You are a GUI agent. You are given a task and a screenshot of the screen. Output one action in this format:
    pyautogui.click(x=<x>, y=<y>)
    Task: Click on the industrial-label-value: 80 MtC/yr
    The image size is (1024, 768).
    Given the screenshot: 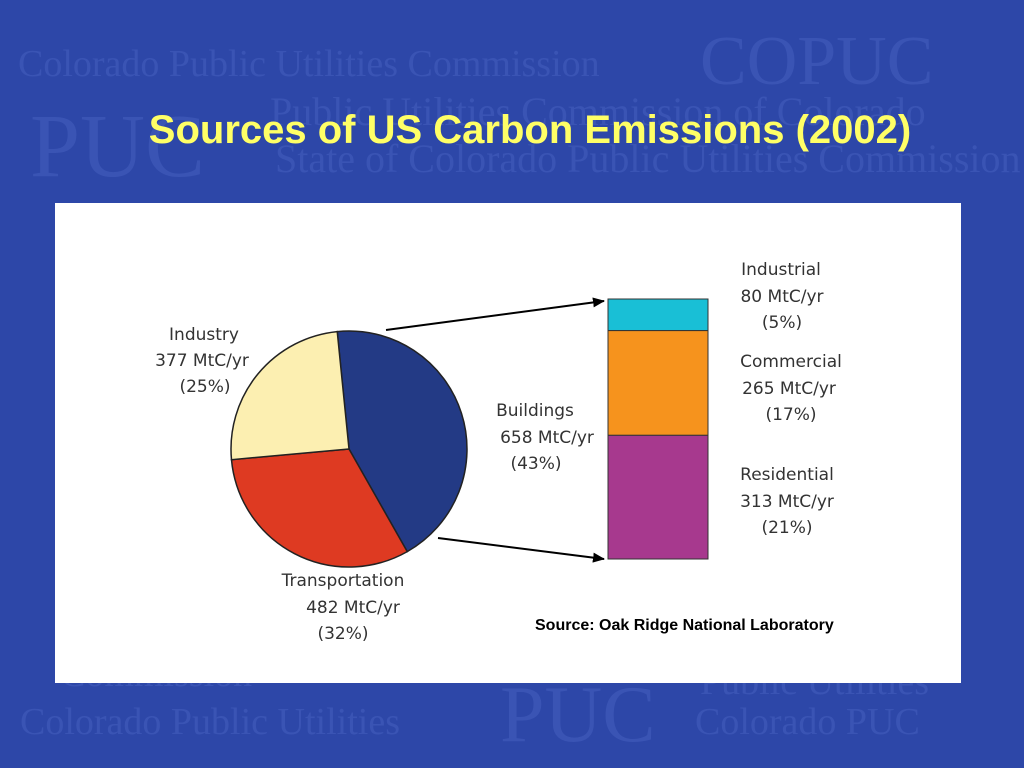 What is the action you would take?
    pyautogui.click(x=781, y=297)
    